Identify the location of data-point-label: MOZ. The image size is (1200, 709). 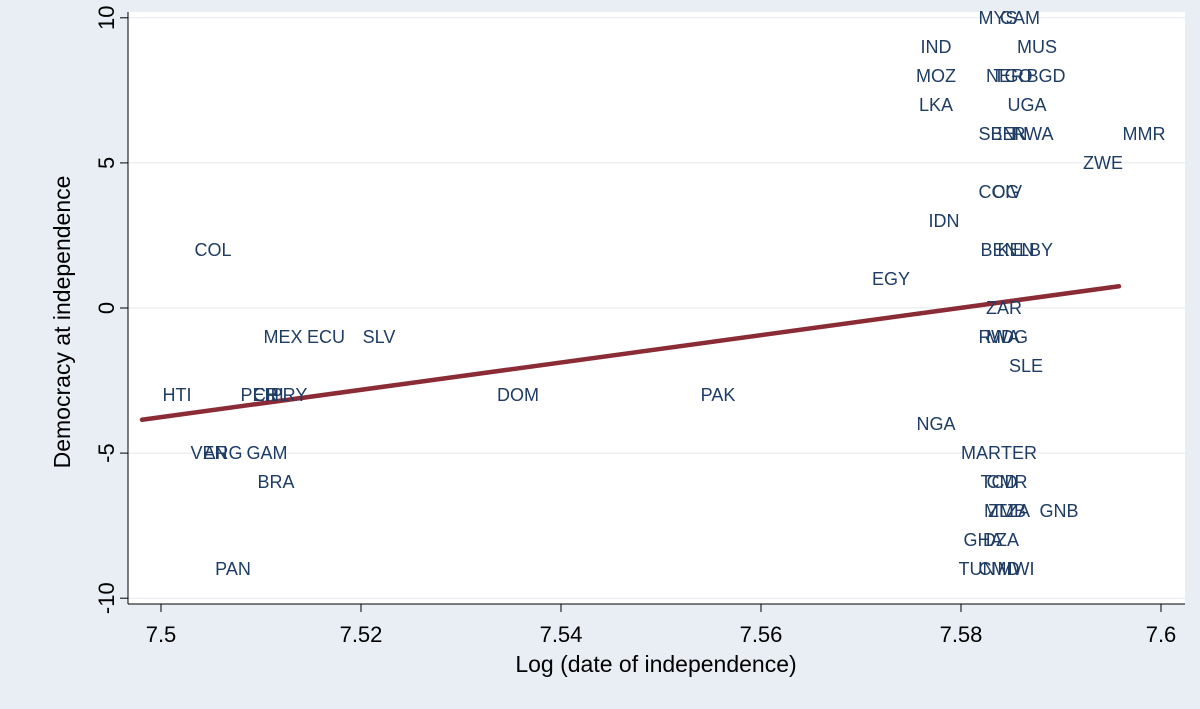
(936, 76).